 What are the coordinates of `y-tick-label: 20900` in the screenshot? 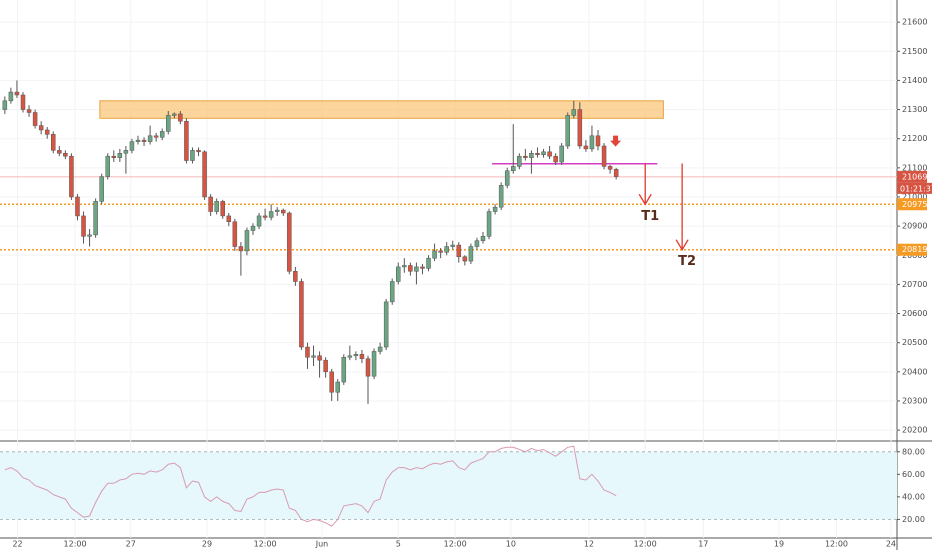 It's located at (914, 226).